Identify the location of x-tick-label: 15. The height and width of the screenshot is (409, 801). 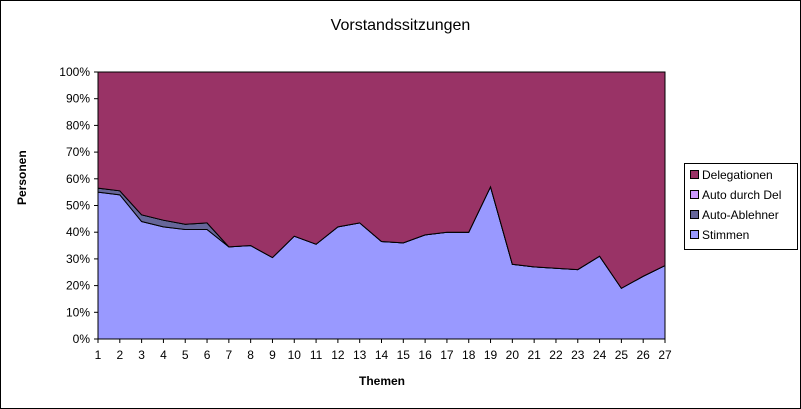
(404, 355).